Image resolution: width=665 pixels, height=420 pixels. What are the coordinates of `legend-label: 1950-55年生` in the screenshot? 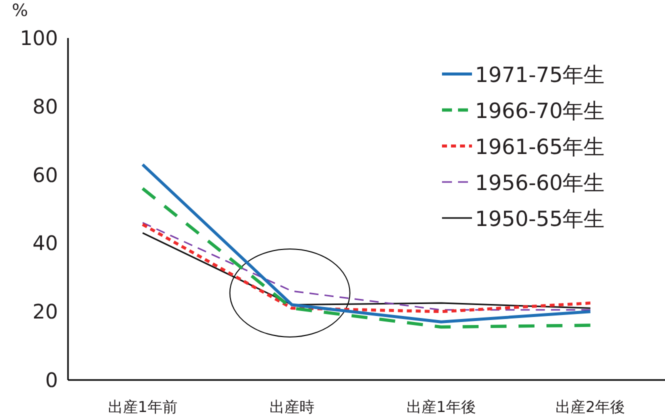 It's located at (540, 219).